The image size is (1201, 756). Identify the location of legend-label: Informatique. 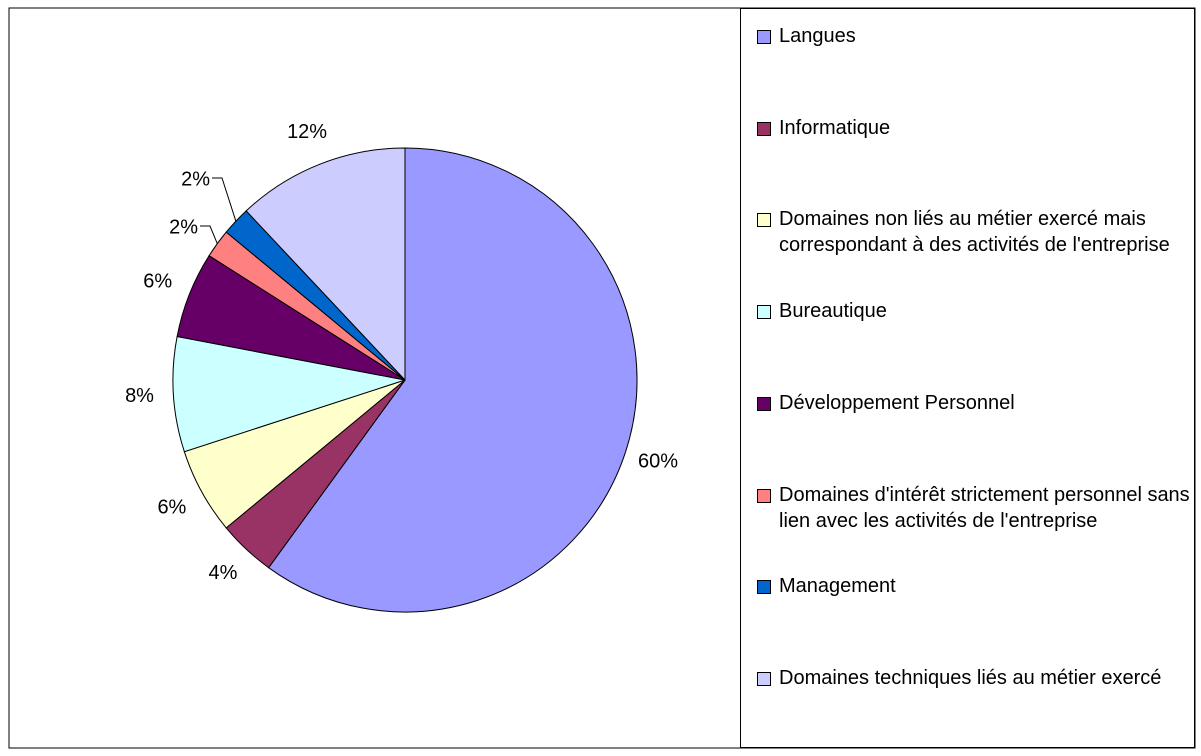
(835, 127).